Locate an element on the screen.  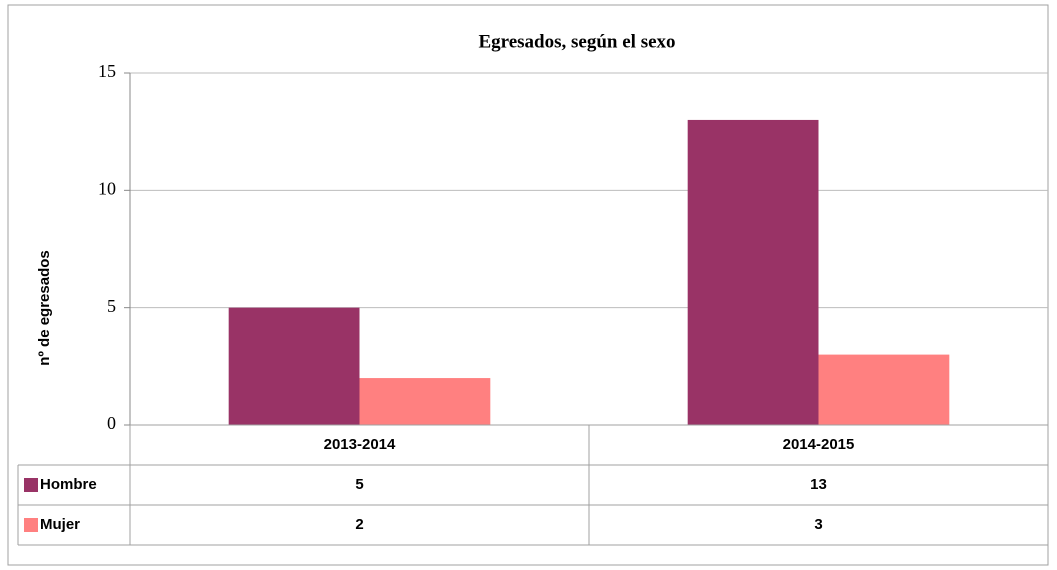
data-label: 2 is located at coordinates (359, 524).